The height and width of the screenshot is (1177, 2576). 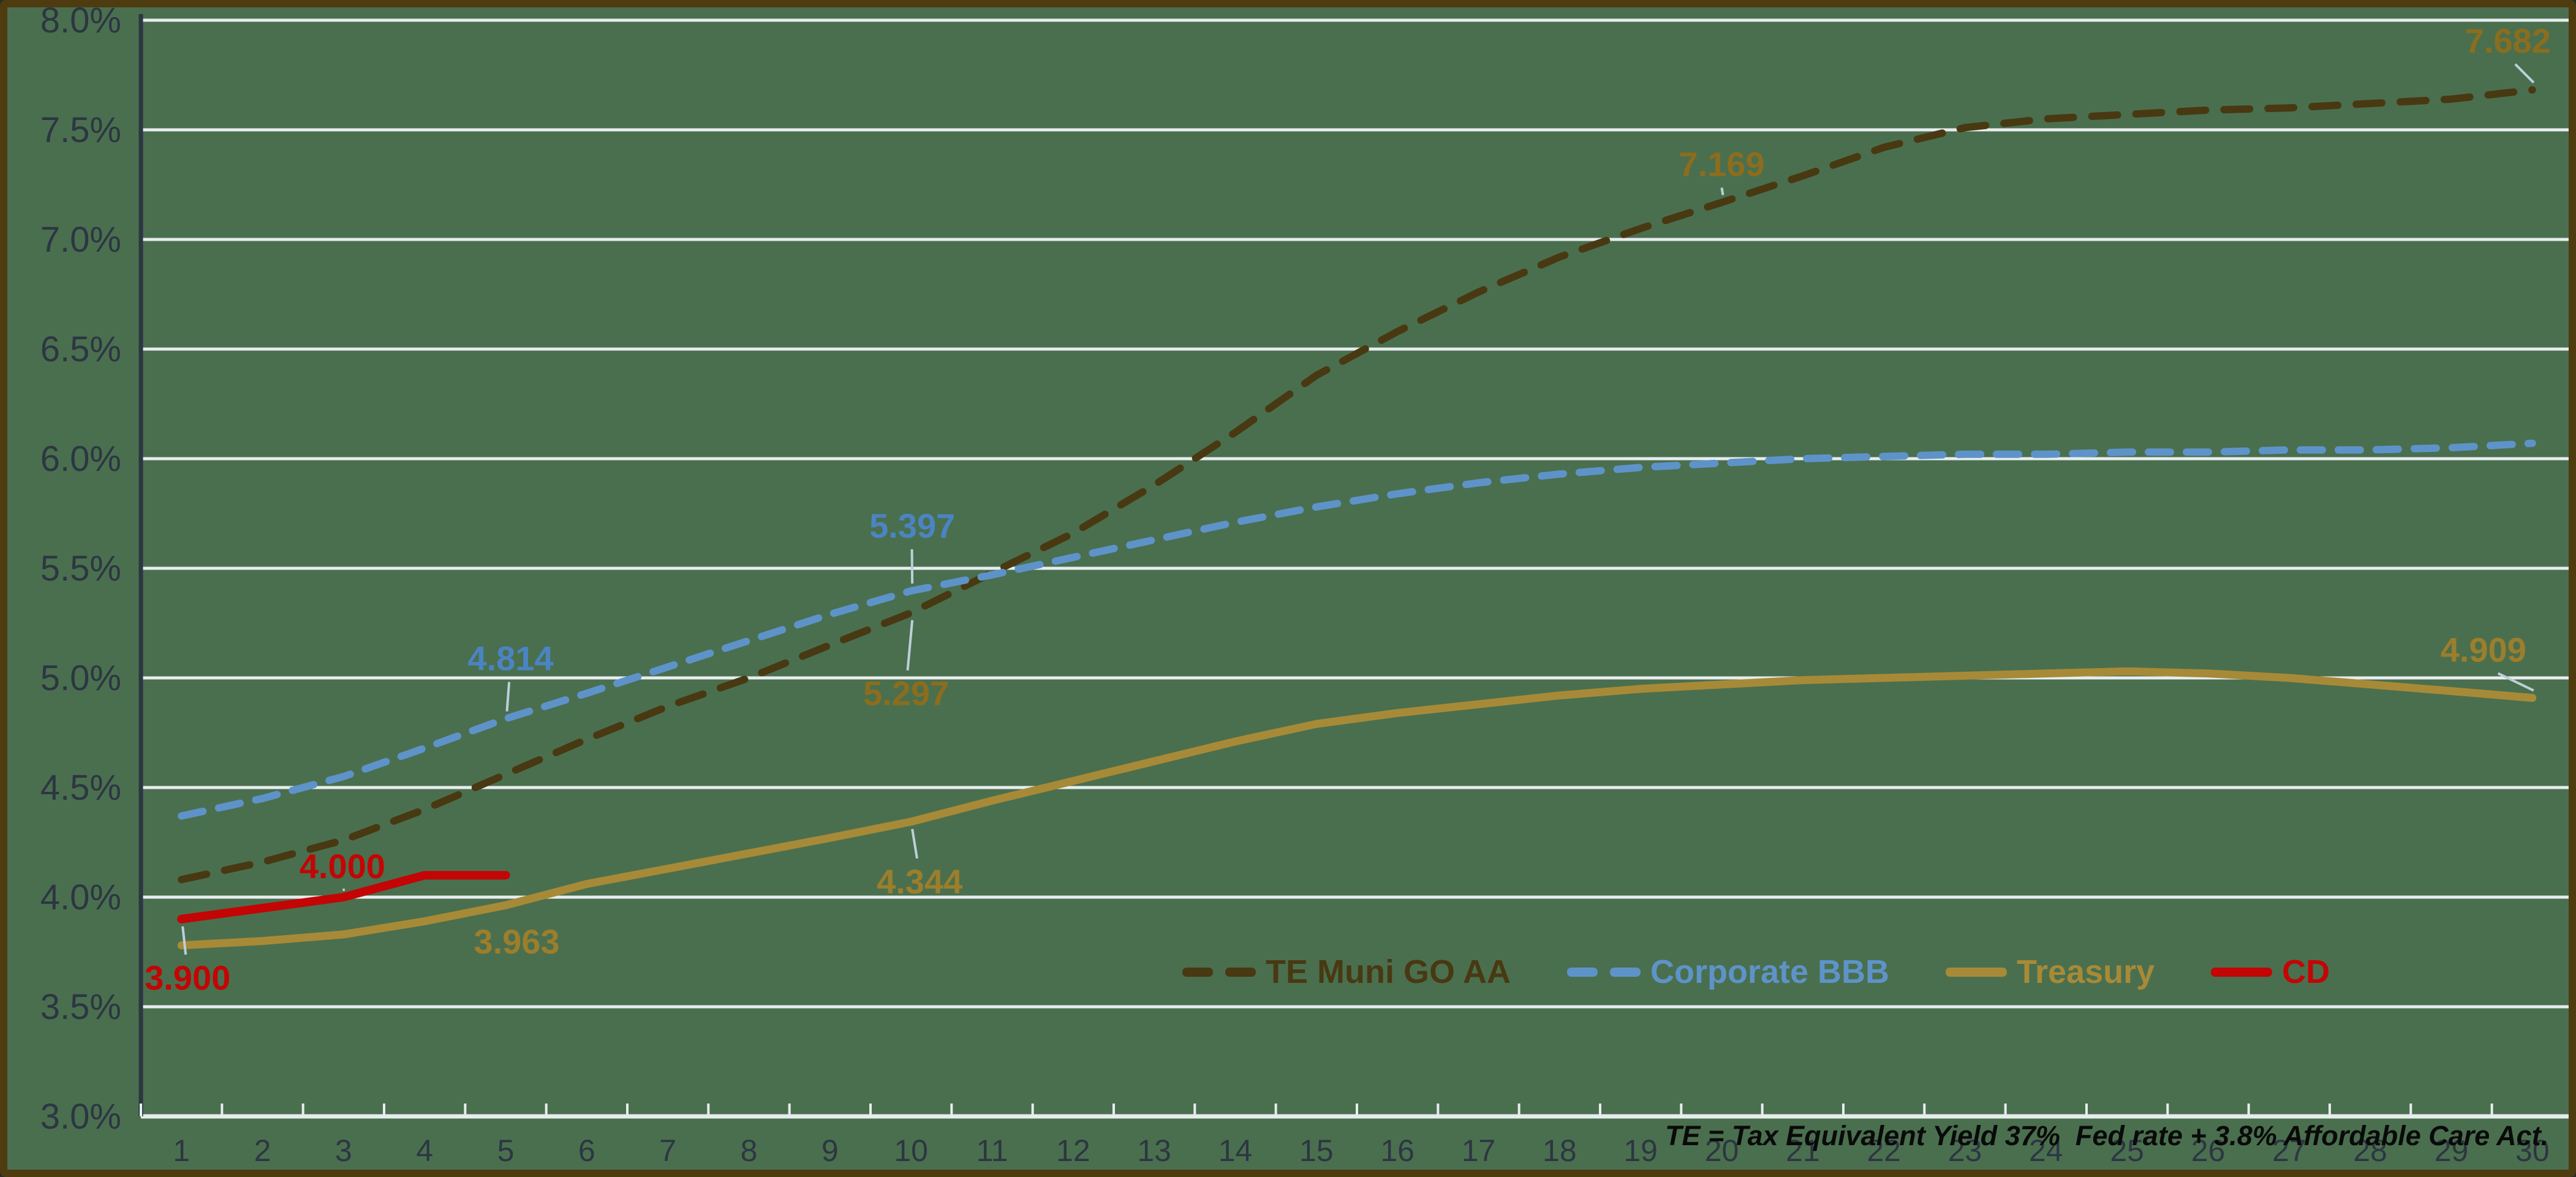 What do you see at coordinates (1388, 972) in the screenshot?
I see `legend-label: TE Muni GO AA` at bounding box center [1388, 972].